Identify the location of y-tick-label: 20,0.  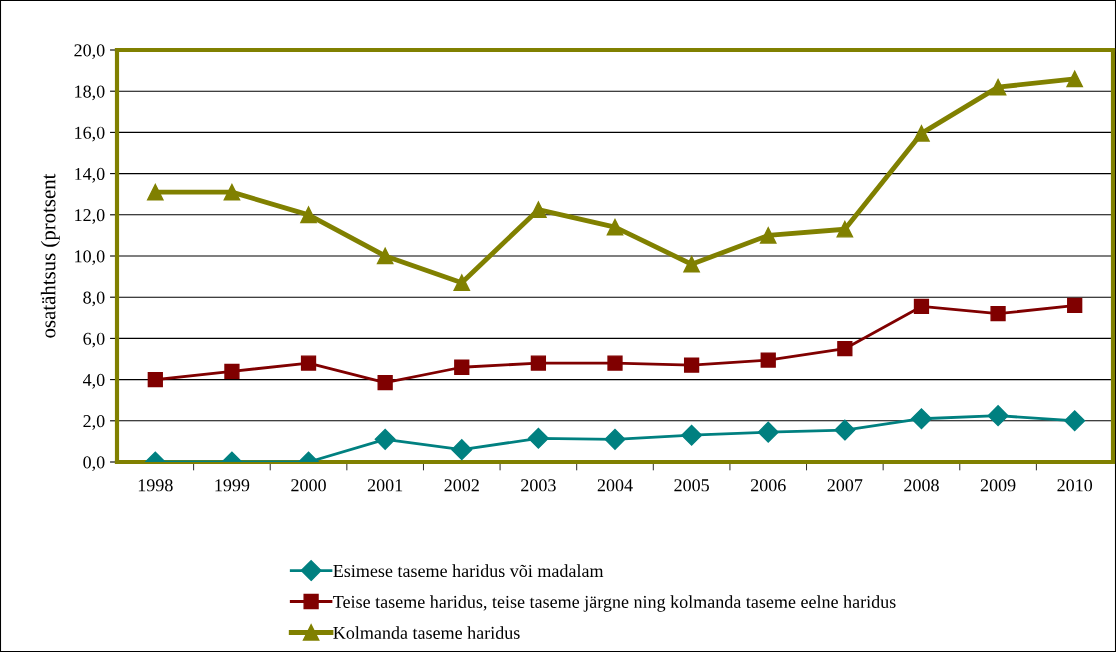
(89, 52).